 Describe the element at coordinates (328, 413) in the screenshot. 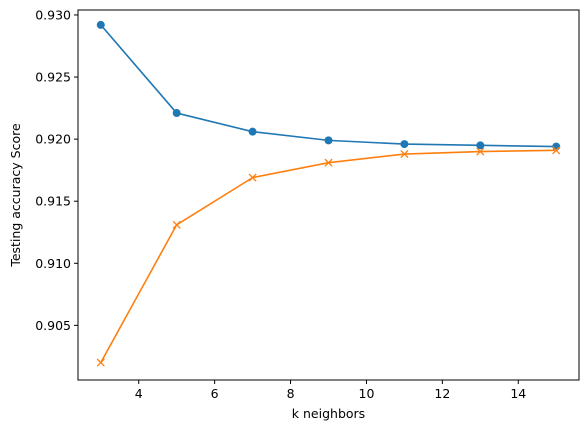

I see `x-axis-label: k neighbors` at that location.